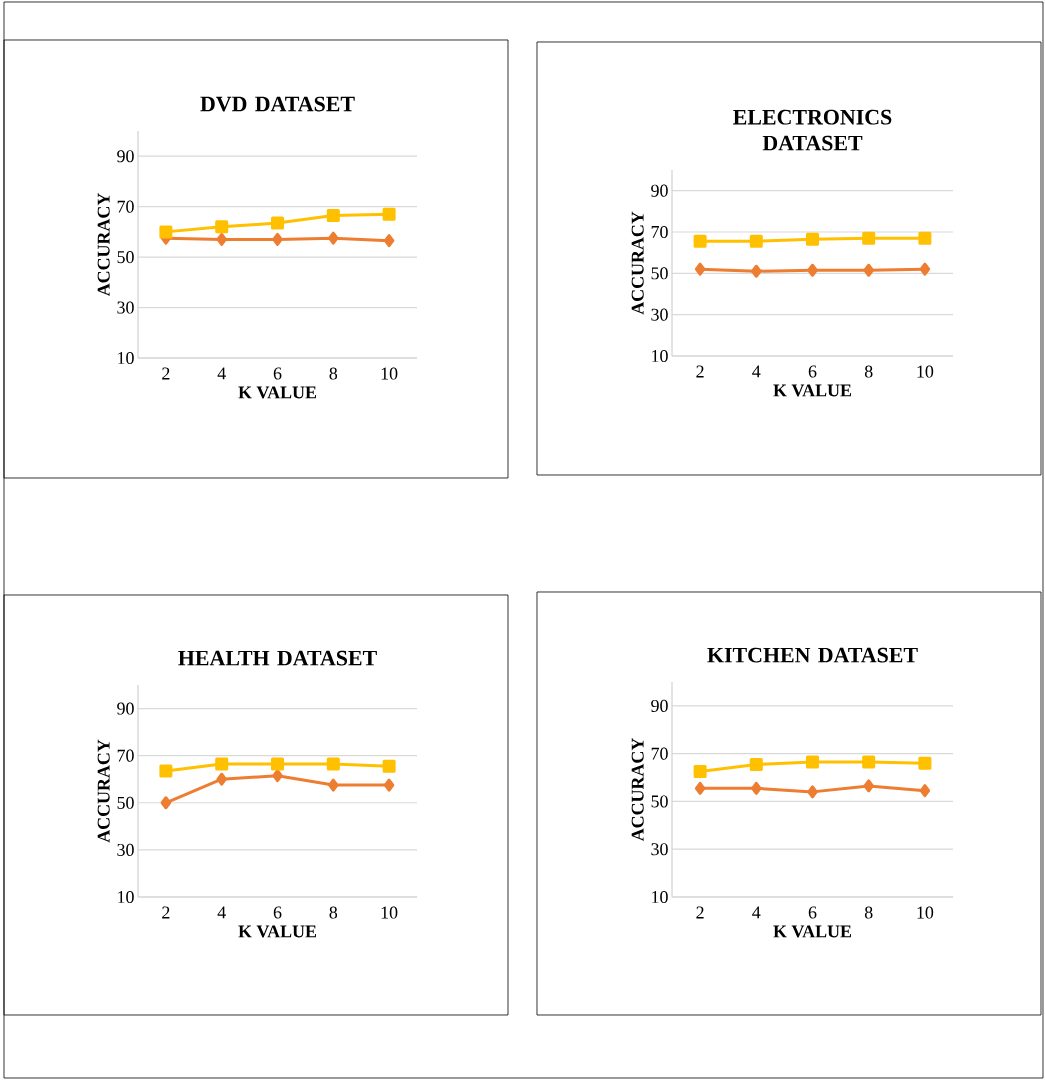 The image size is (1045, 1080). I want to click on chart-title: ELECTRONICS DATASET, so click(812, 130).